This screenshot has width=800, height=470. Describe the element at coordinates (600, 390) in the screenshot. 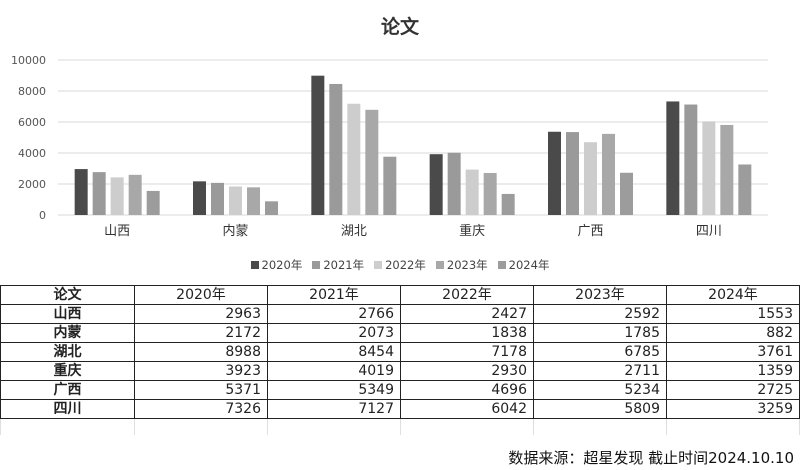

I see `table-cell: 5234` at that location.